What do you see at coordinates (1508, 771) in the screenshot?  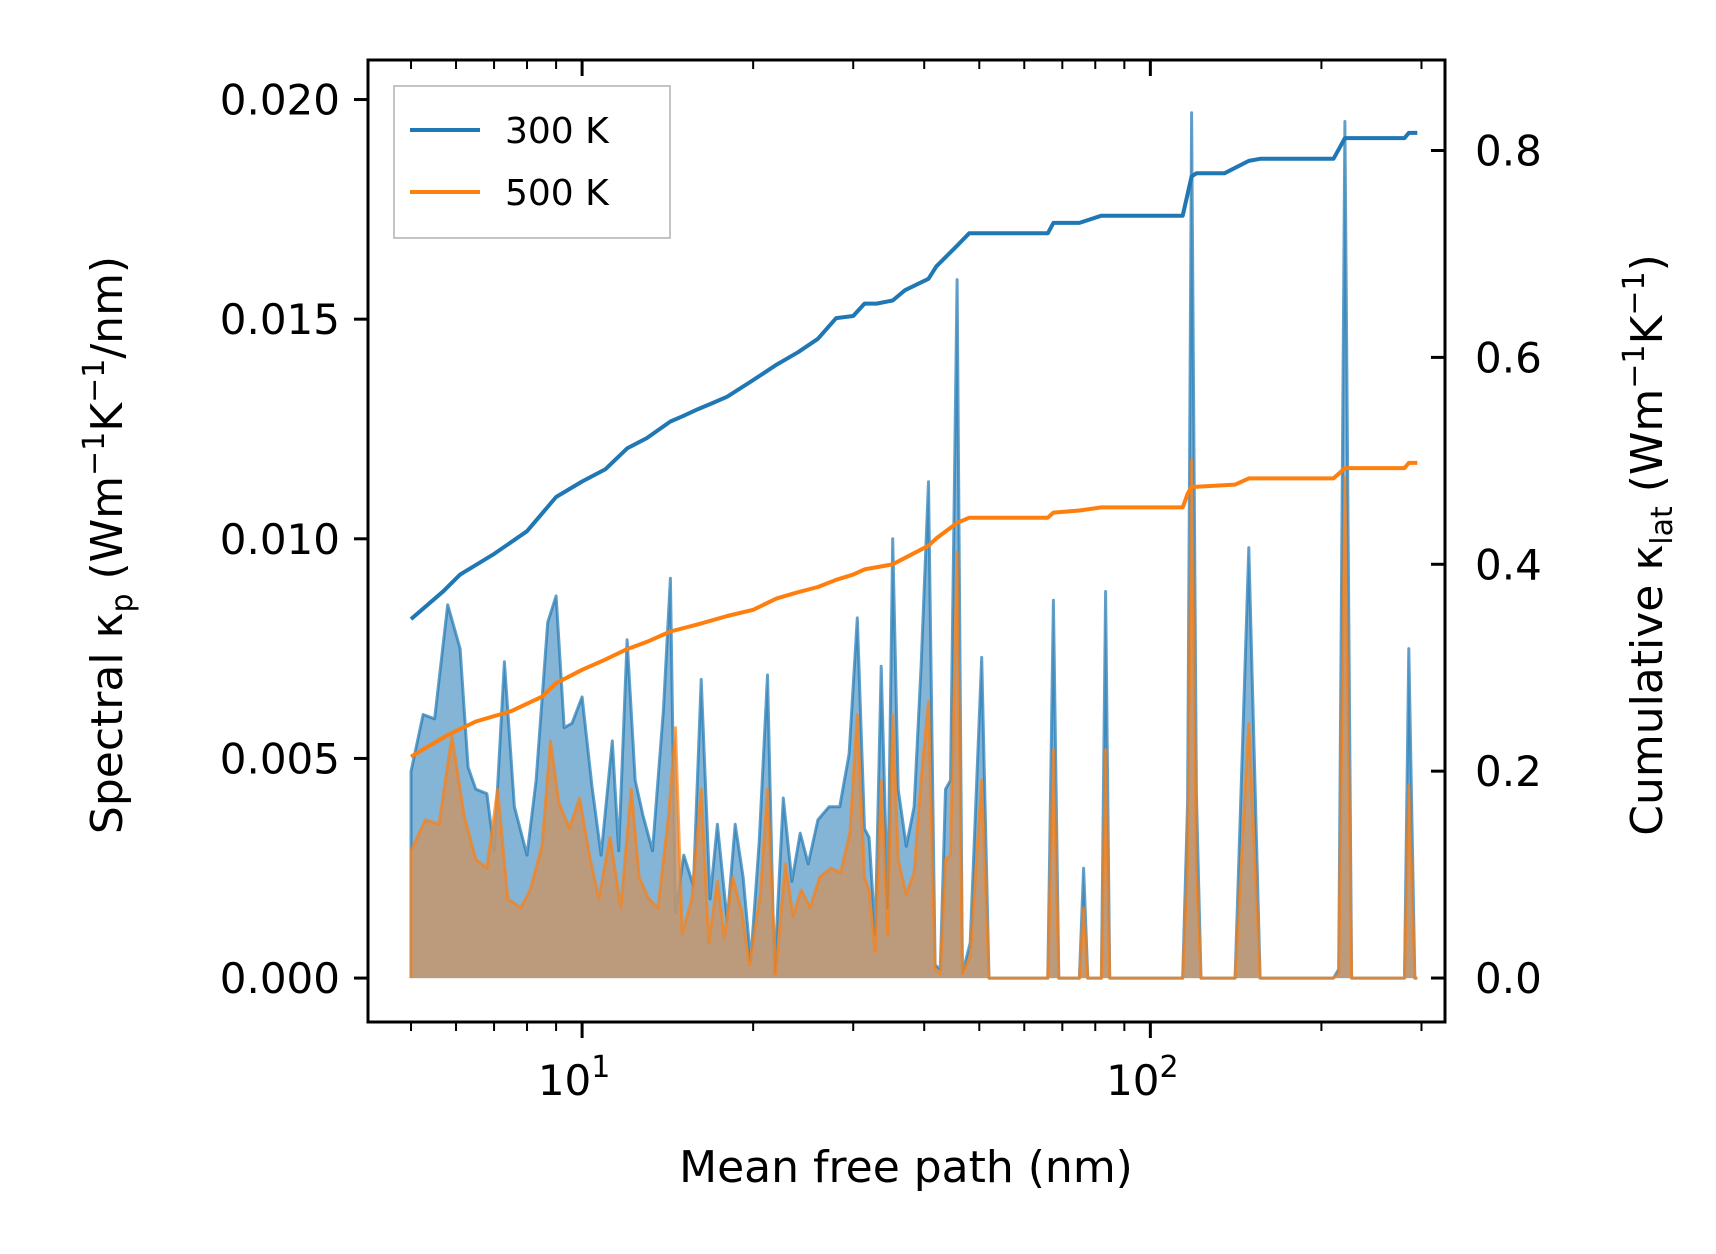 I see `y-right-tick-label: 0.2` at bounding box center [1508, 771].